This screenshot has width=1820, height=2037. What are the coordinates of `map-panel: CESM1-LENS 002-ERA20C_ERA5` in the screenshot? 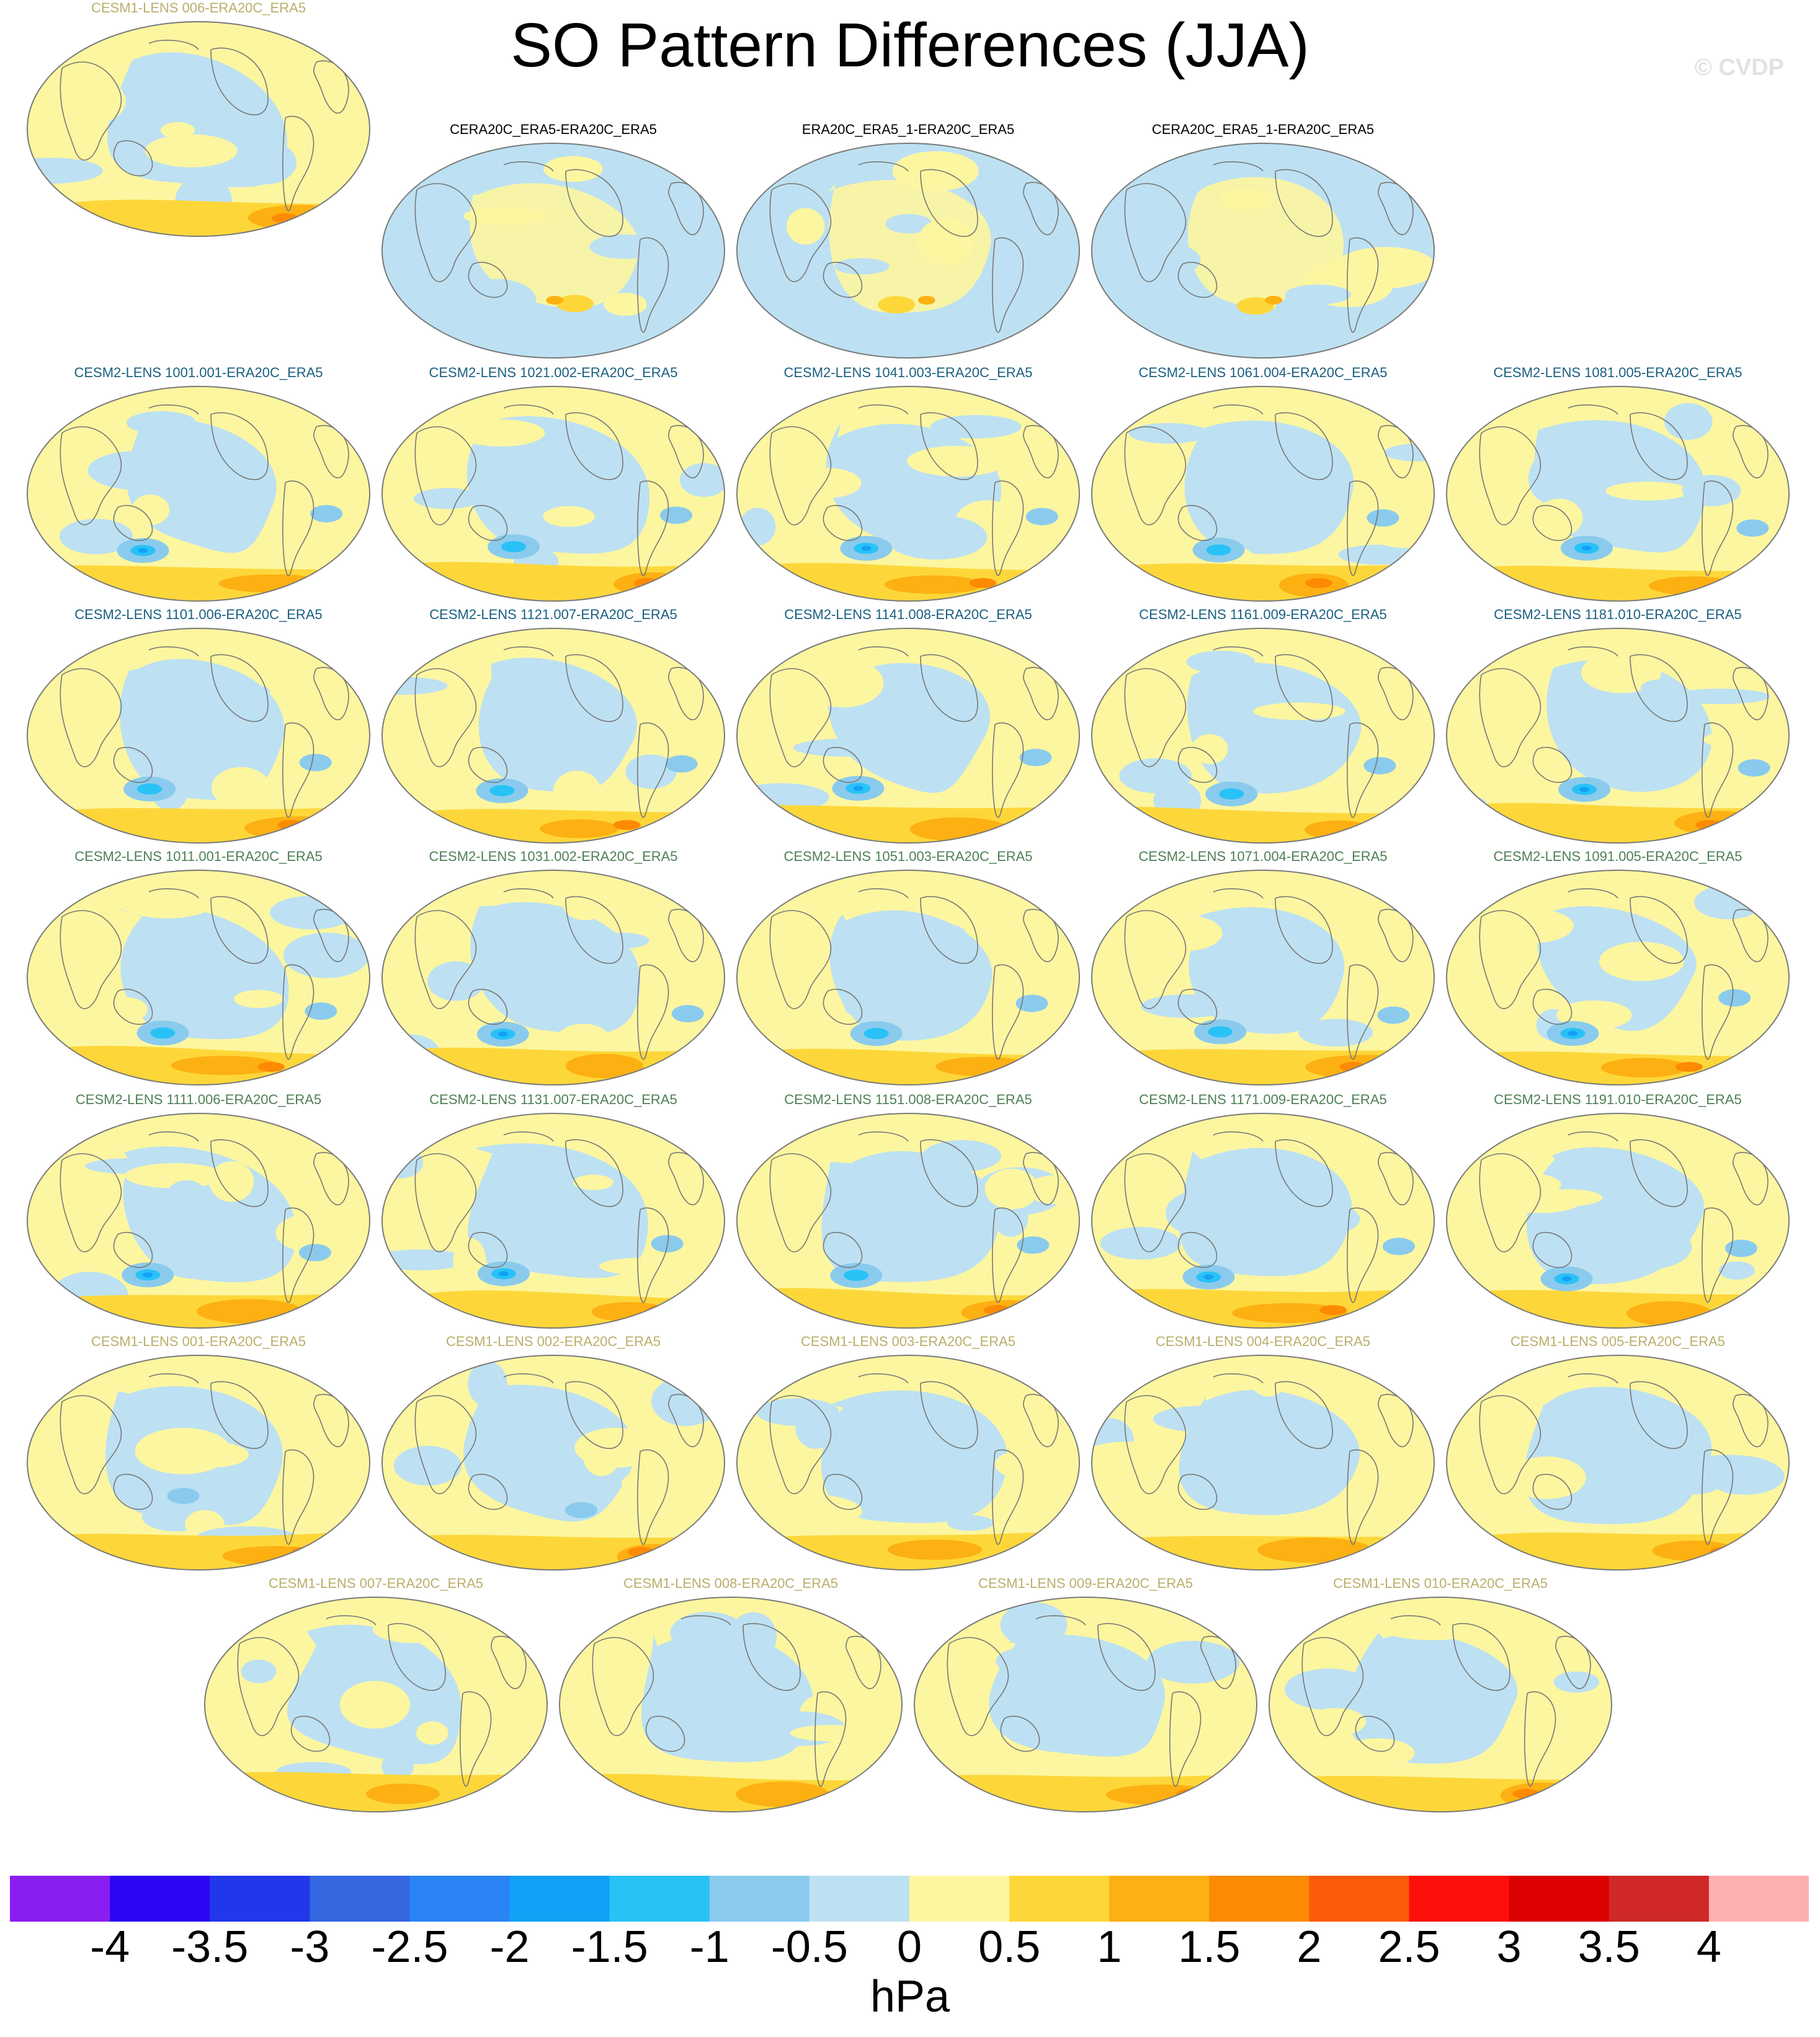 It's located at (553, 1455).